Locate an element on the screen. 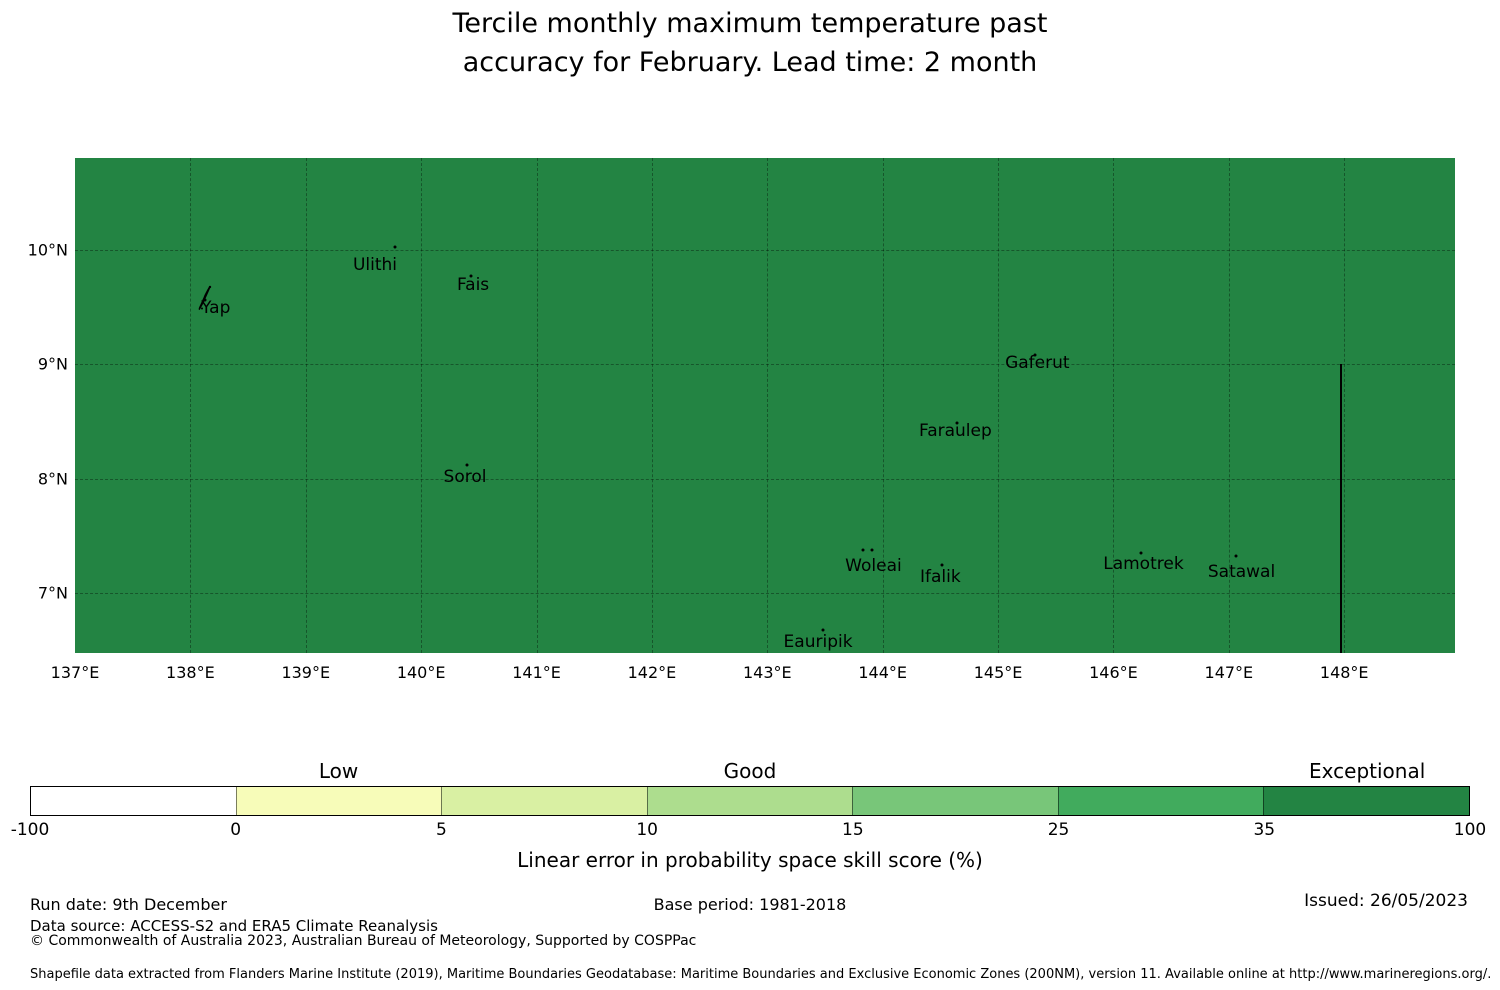 This screenshot has height=990, width=1500. island-label: Gaferut is located at coordinates (1037, 363).